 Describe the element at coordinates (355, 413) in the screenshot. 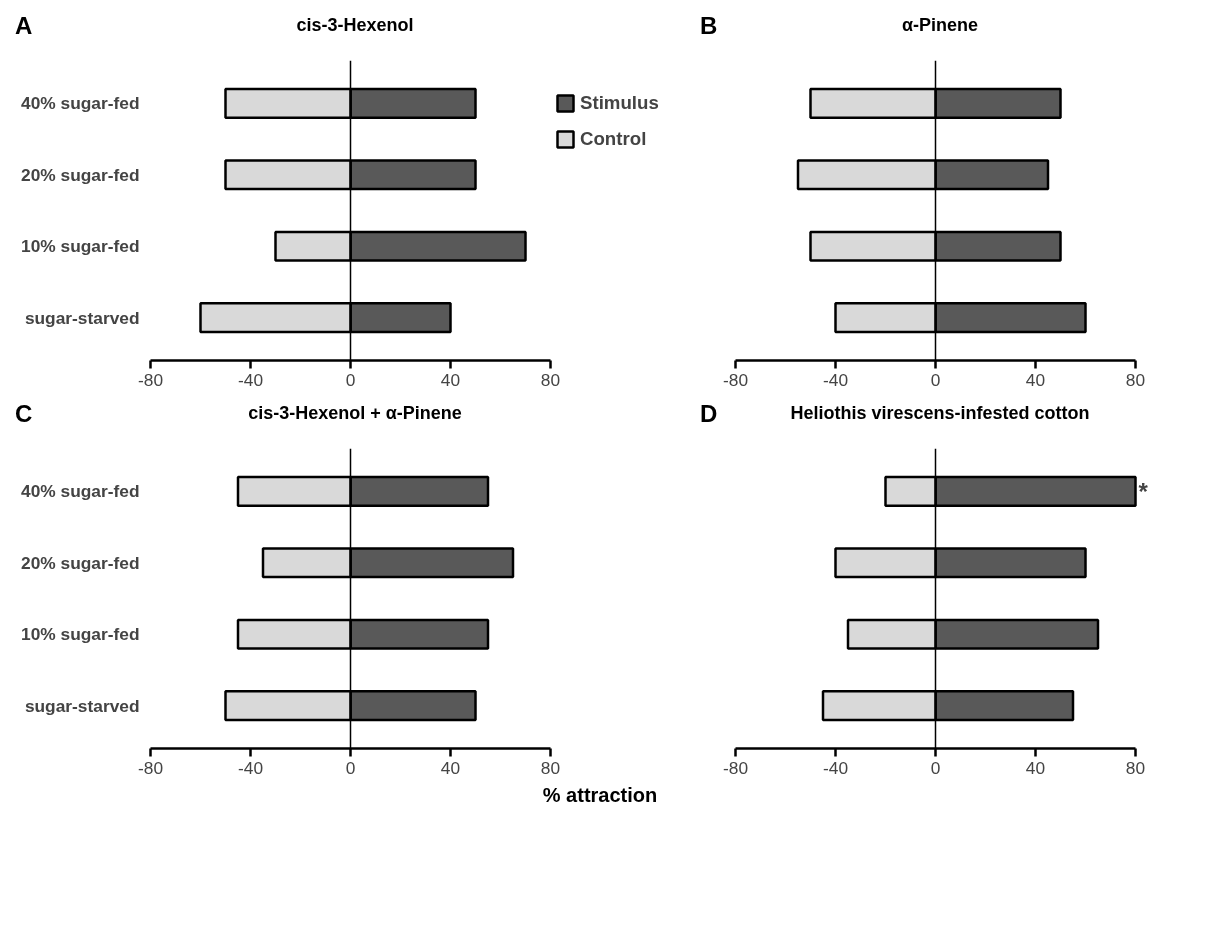

I see `chart-title: cis-3-Hexenol + α-Pinene` at that location.